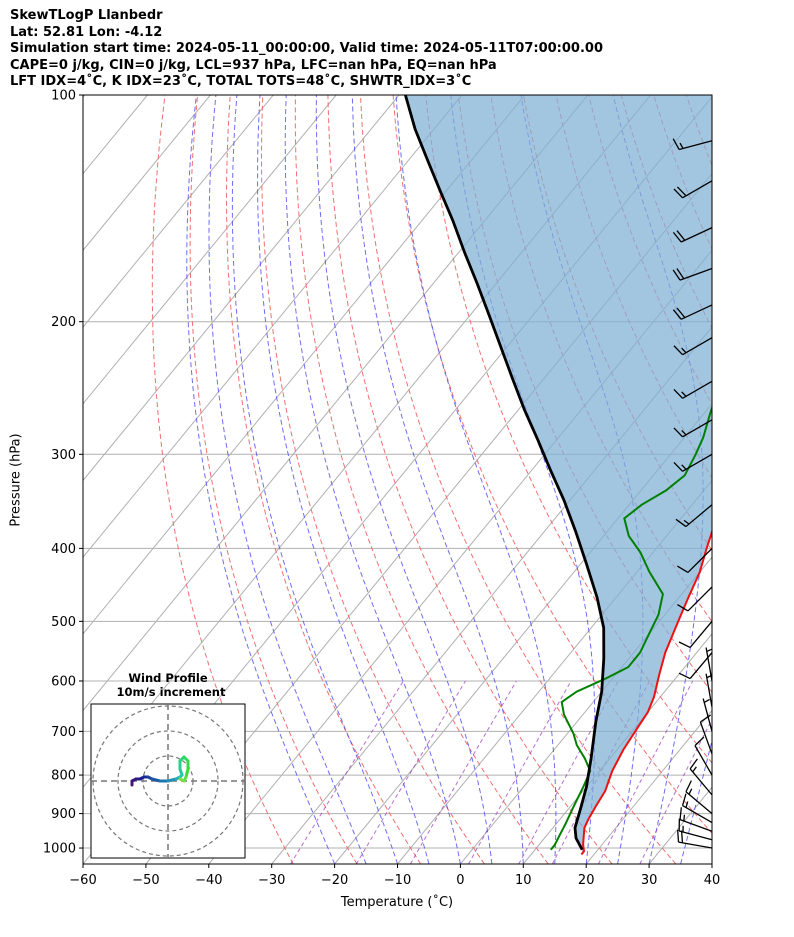 The width and height of the screenshot is (794, 937). Describe the element at coordinates (86, 15) in the screenshot. I see `title-line-station: SkewTLogP Llanbedr` at that location.